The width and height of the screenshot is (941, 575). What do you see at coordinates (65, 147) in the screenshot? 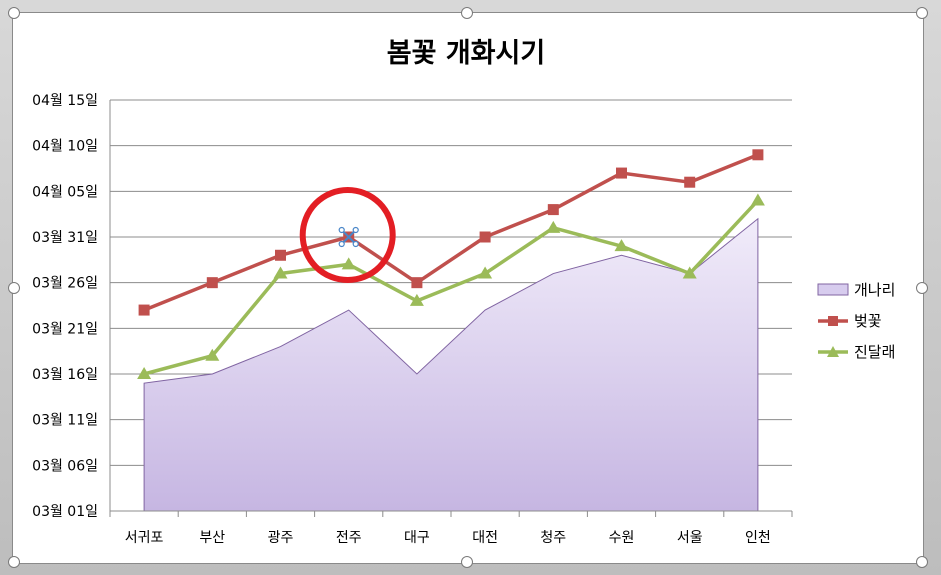
I see `y-tick-label: 04월 10일` at bounding box center [65, 147].